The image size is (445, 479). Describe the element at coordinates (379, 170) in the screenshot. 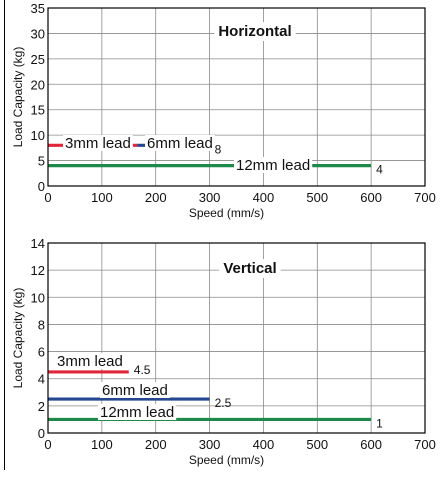

I see `series-value-label: 4` at that location.